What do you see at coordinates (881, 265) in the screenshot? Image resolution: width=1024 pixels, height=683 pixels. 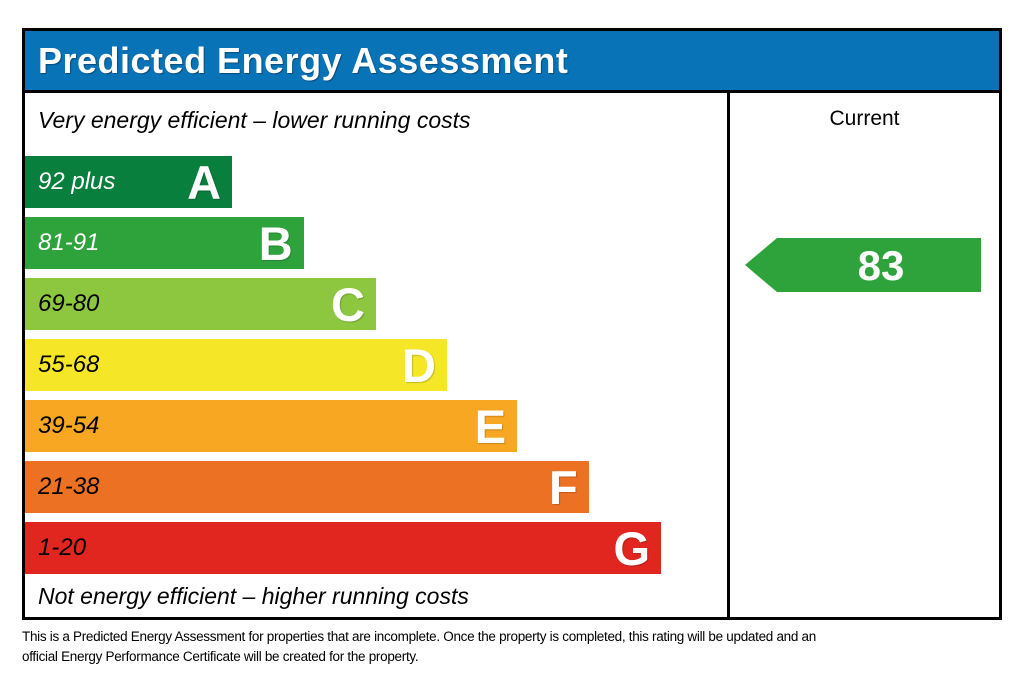 I see `current-rating-value: 83` at bounding box center [881, 265].